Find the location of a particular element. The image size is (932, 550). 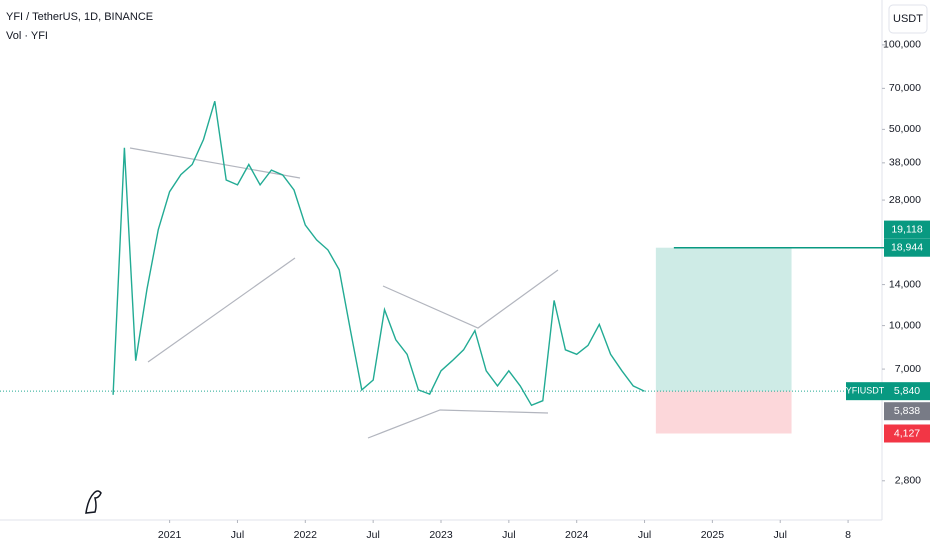

x-tick-label: 2025 is located at coordinates (713, 535).